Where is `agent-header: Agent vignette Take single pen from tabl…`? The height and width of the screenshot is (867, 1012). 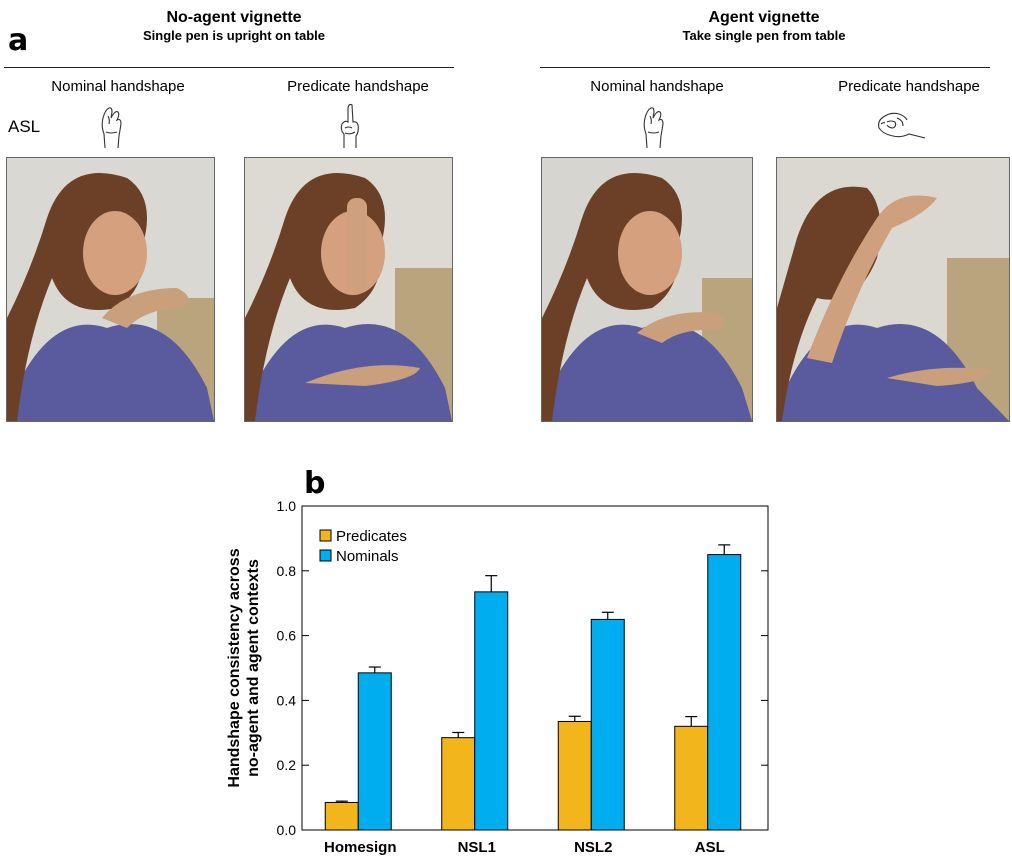 agent-header: Agent vignette Take single pen from tabl… is located at coordinates (764, 26).